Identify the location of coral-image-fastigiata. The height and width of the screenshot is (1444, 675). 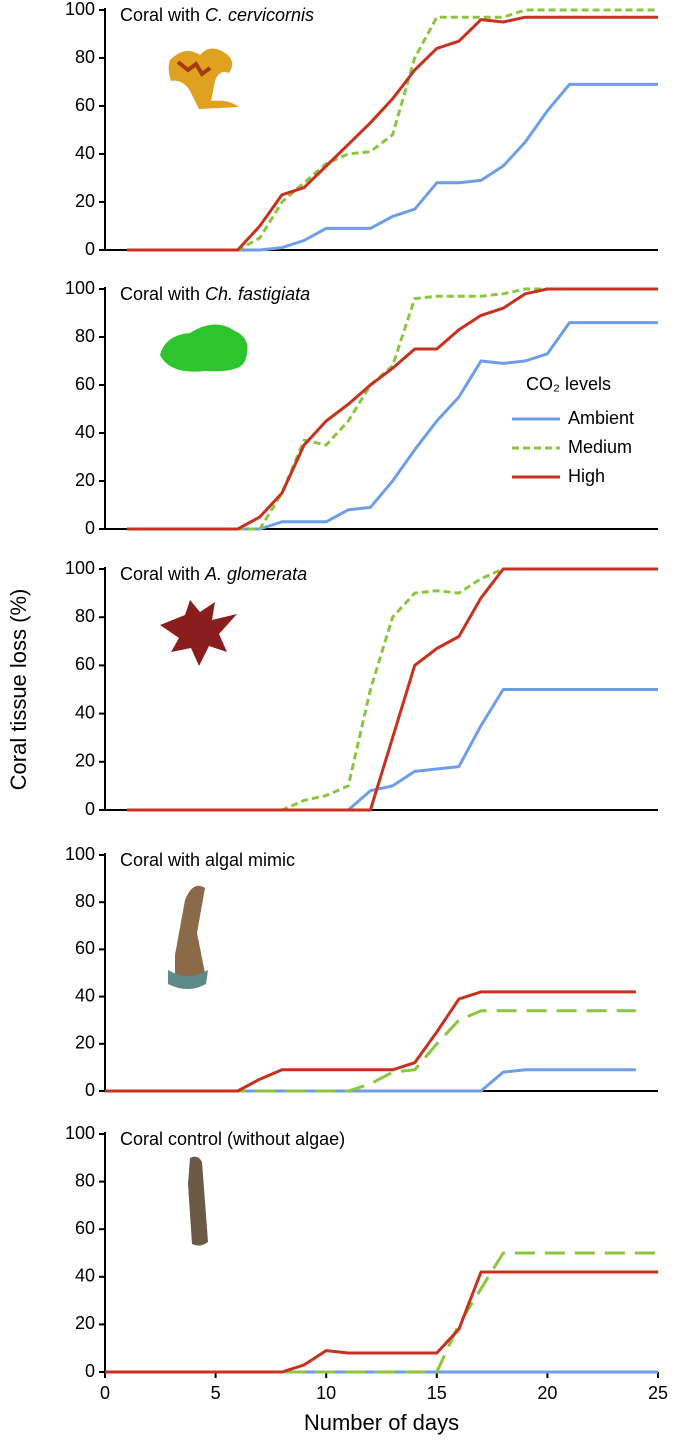
(204, 348).